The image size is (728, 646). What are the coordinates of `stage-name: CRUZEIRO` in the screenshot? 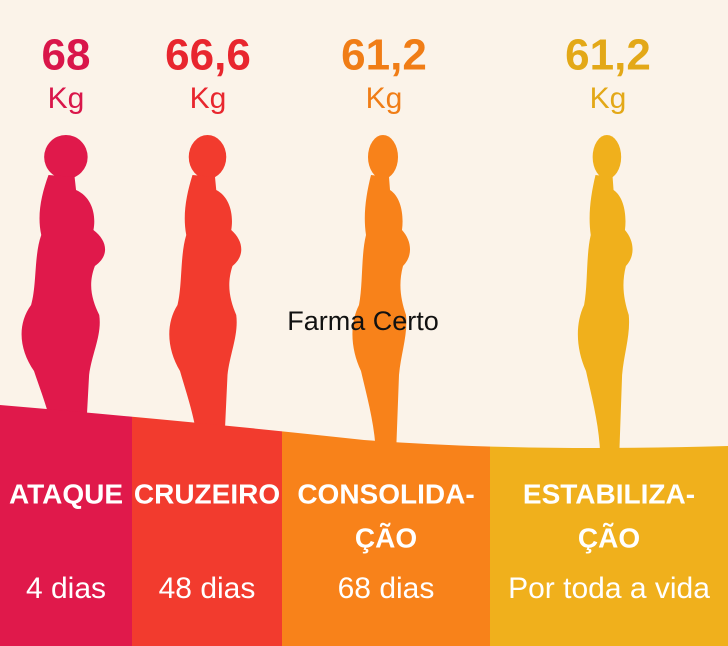 It's located at (207, 493).